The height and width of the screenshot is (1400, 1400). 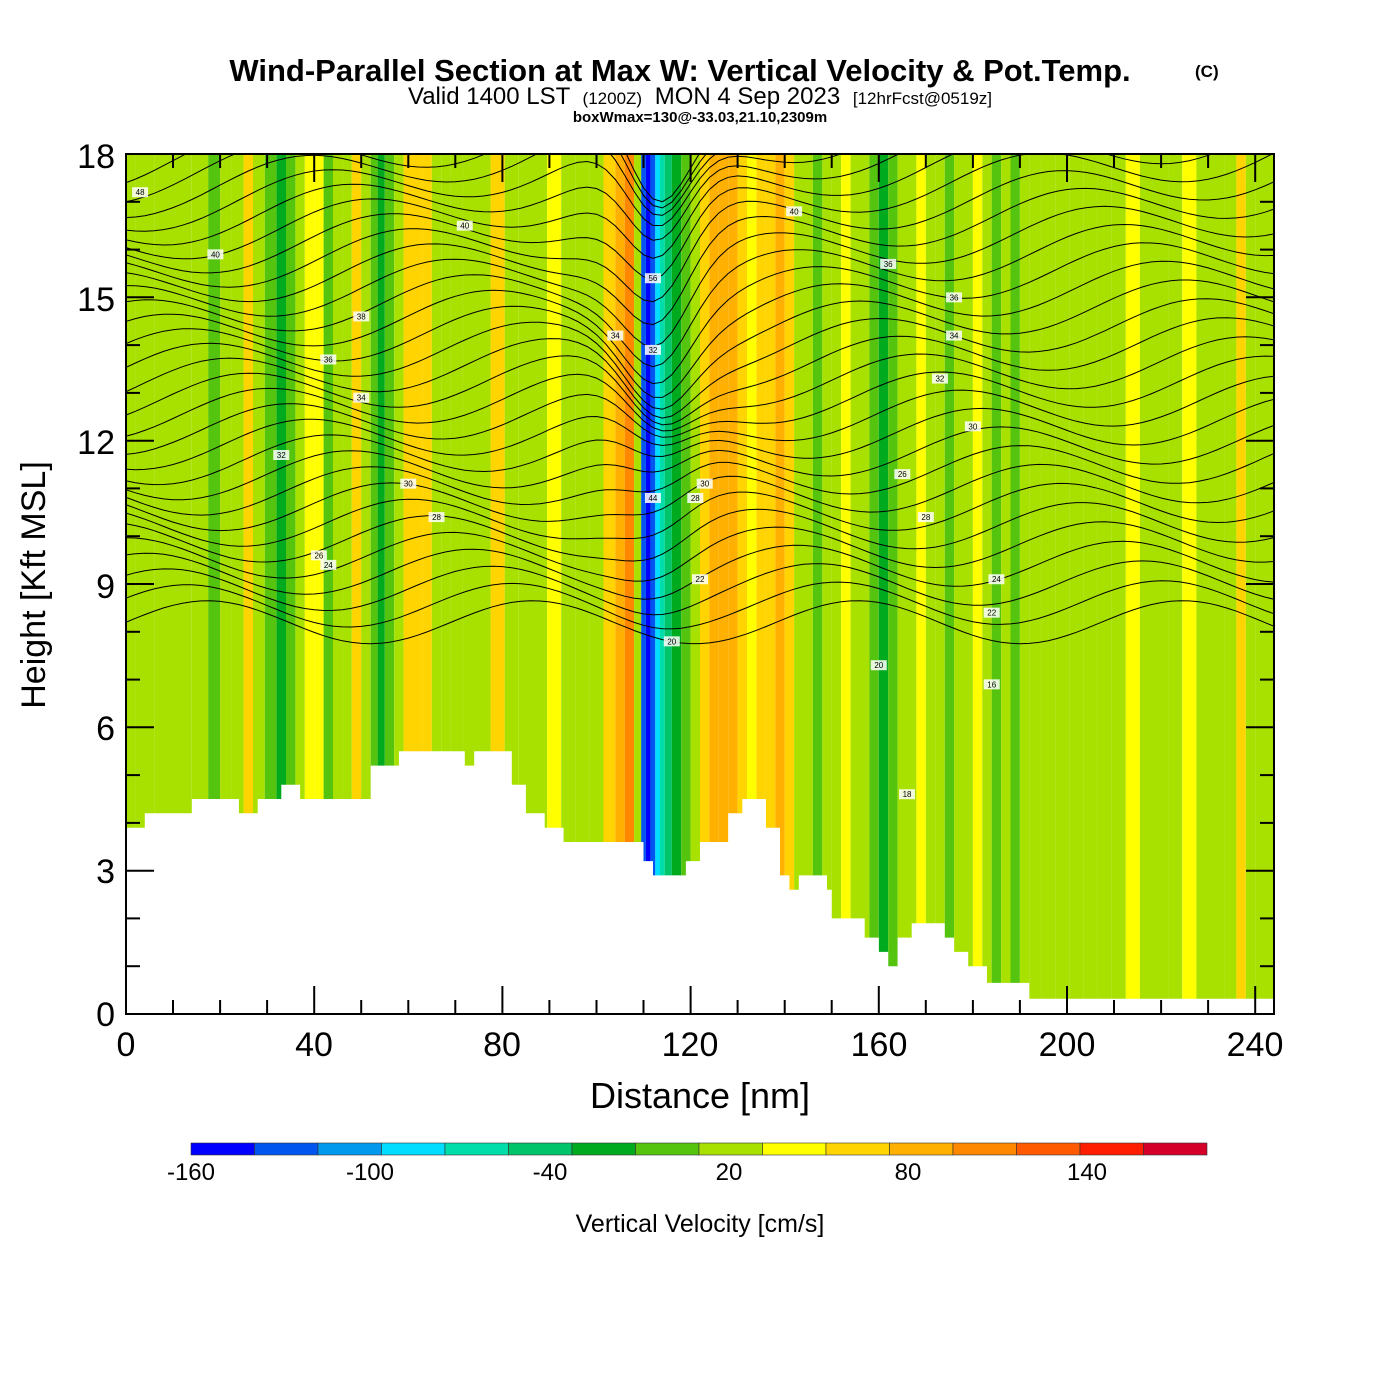 What do you see at coordinates (699, 1149) in the screenshot?
I see `colorbar` at bounding box center [699, 1149].